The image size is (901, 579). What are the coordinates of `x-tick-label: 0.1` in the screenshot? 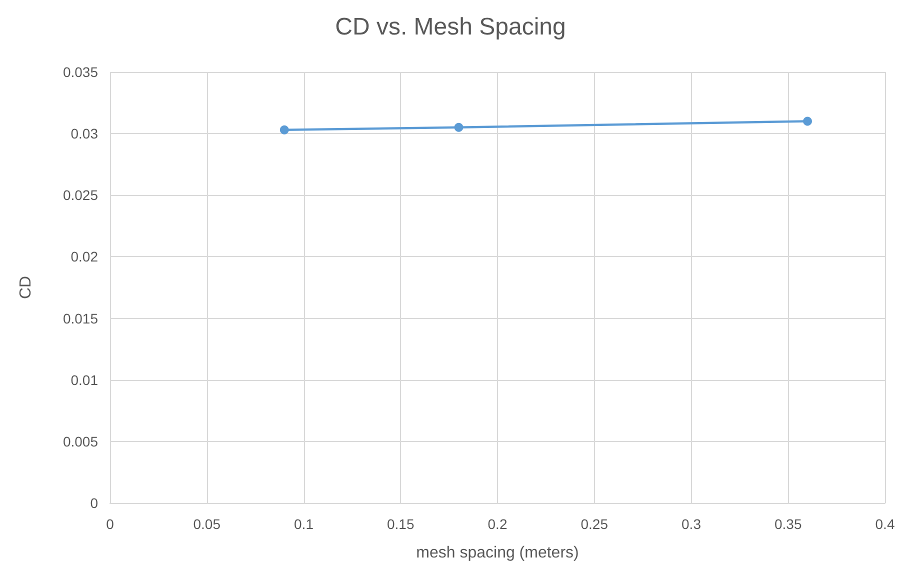 It's located at (304, 524).